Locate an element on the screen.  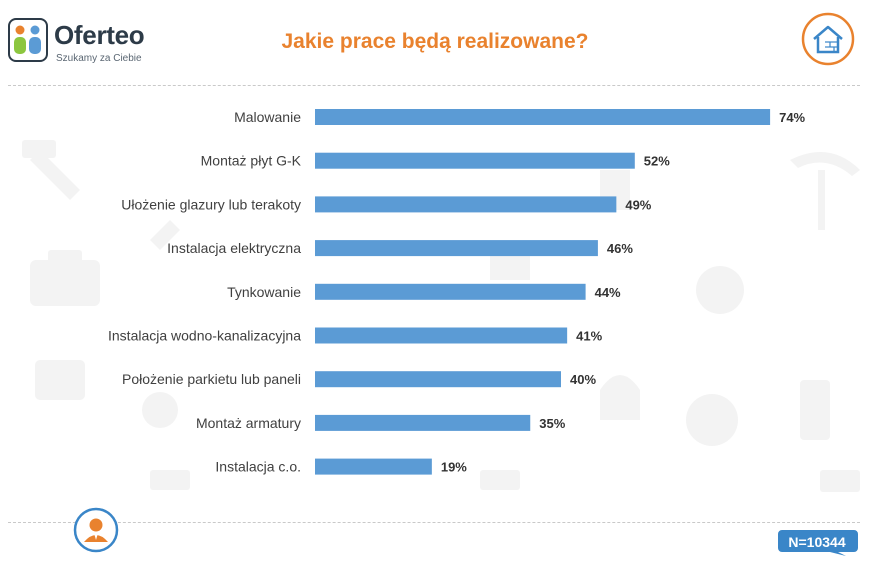
house-brick-icon is located at coordinates (828, 39).